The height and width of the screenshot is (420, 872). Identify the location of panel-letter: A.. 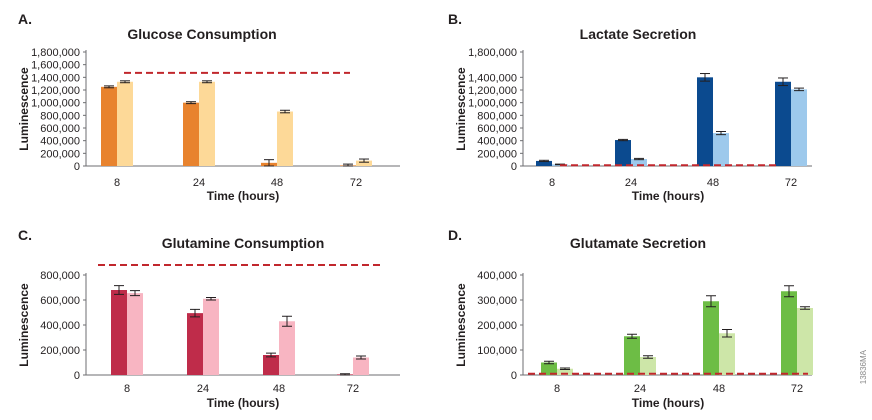
(25, 19).